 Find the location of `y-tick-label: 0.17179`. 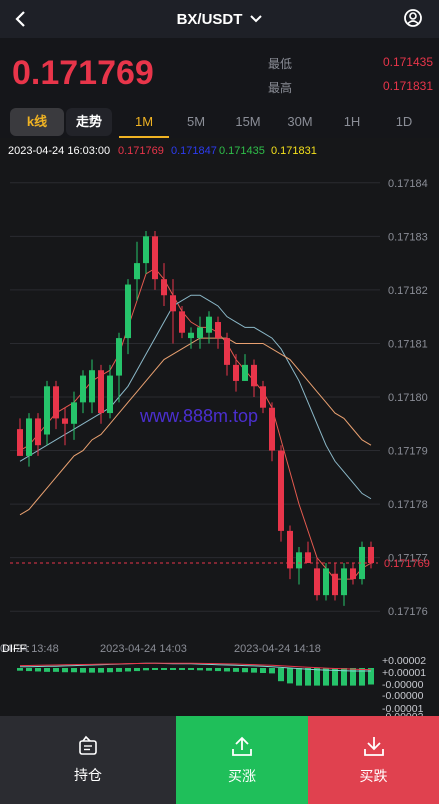

y-tick-label: 0.17179 is located at coordinates (408, 452).